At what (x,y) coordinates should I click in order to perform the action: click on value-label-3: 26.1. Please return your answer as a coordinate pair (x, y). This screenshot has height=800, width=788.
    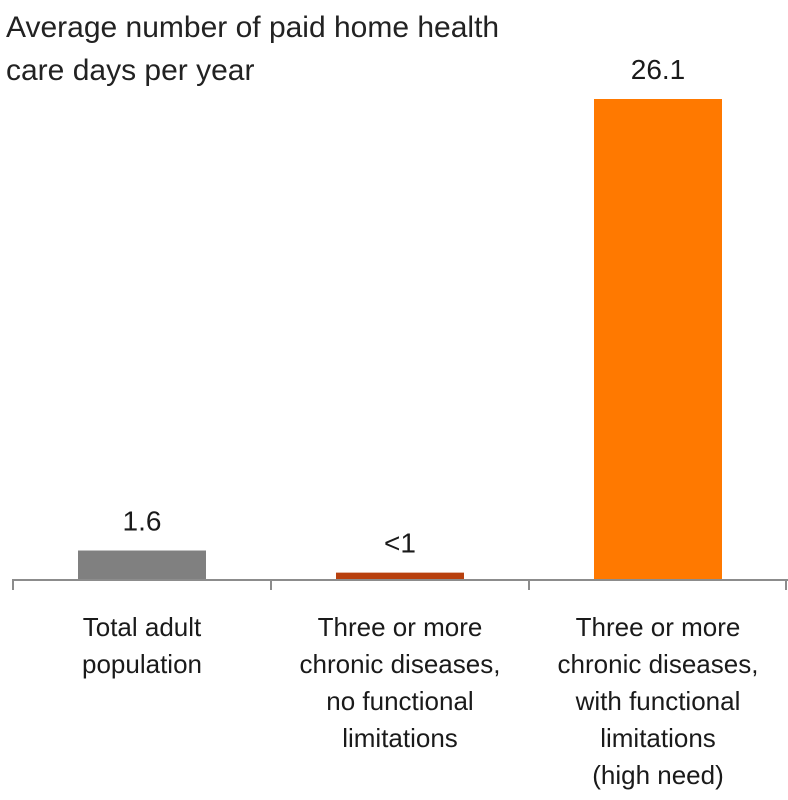
    Looking at the image, I should click on (658, 69).